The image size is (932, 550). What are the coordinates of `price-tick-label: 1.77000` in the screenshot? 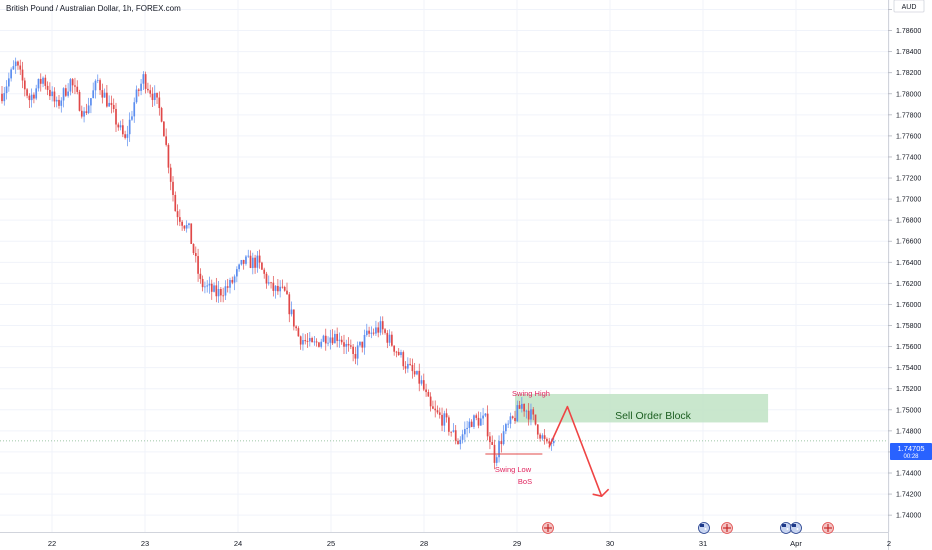 It's located at (908, 200).